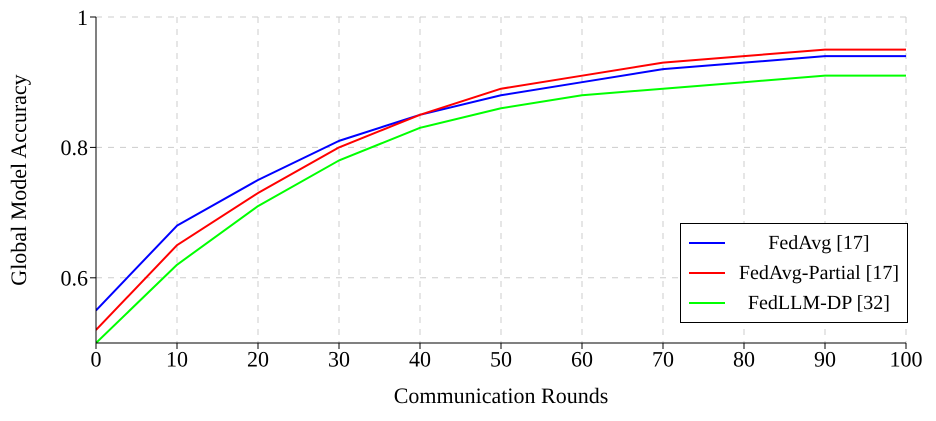  I want to click on y-tick-label: 0.6, so click(74, 278).